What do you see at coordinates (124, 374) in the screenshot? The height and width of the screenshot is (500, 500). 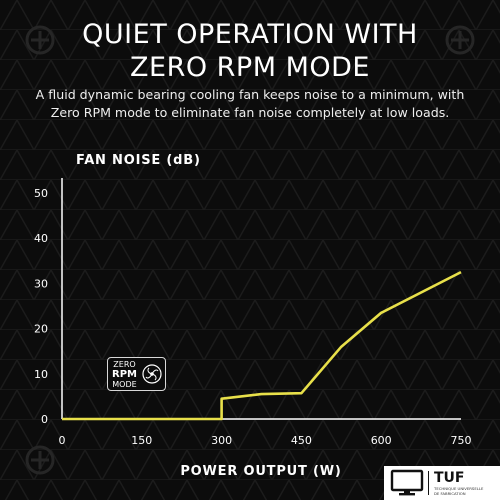 I see `badge-line-2: RPM` at bounding box center [124, 374].